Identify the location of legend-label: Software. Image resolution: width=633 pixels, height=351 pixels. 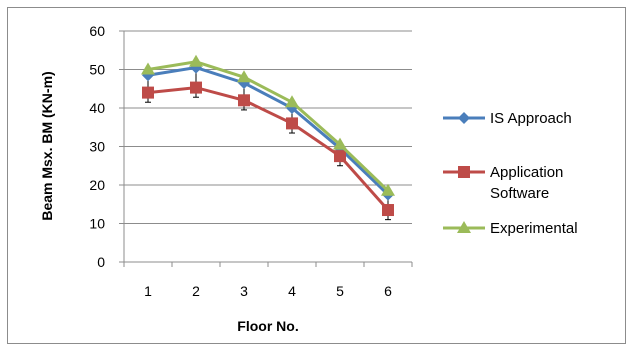
(519, 193).